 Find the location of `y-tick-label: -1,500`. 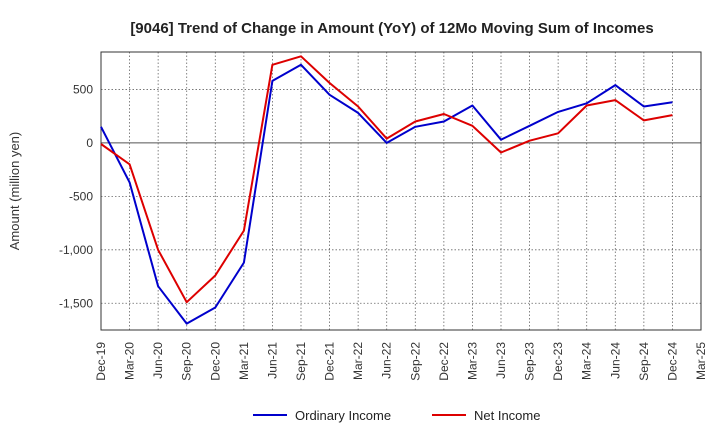

y-tick-label: -1,500 is located at coordinates (76, 303).